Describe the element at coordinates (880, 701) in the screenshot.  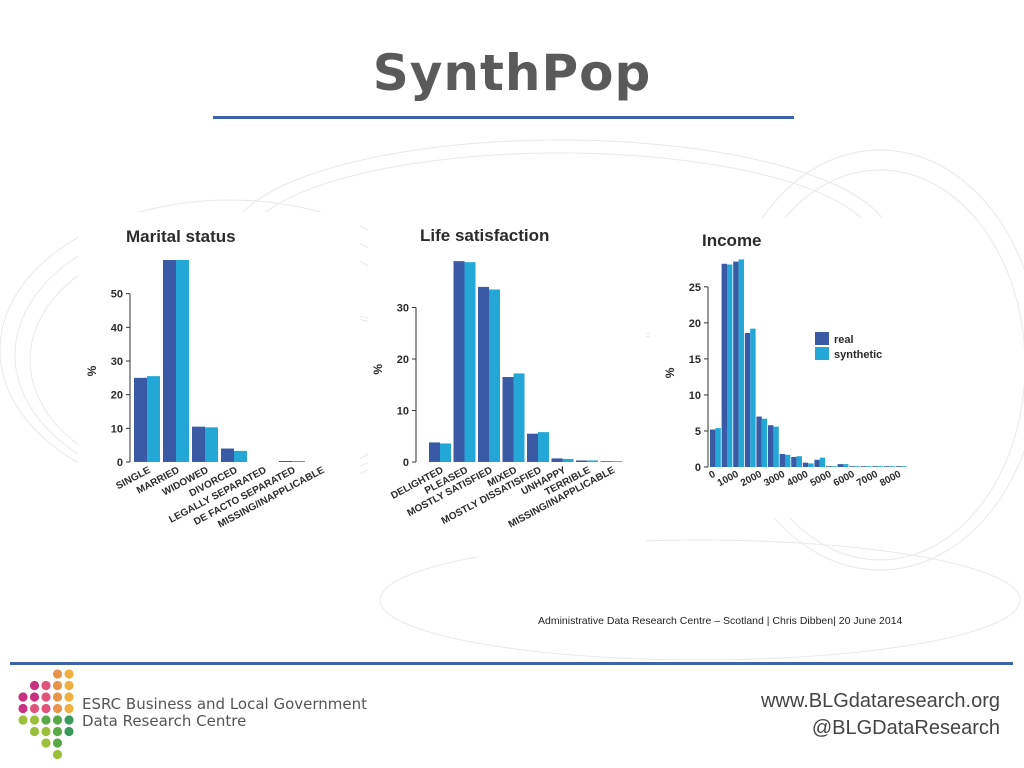
I see `website-link: www.BLGdataresearch.org` at that location.